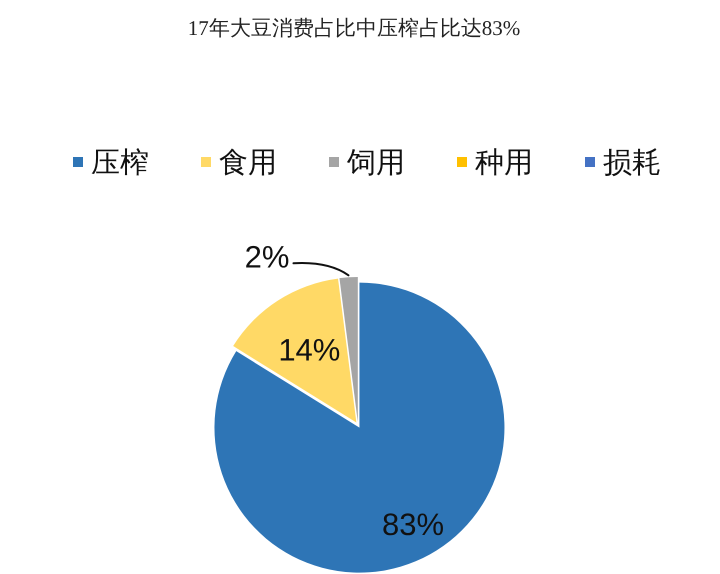 The width and height of the screenshot is (720, 574). I want to click on data-label: 83%, so click(413, 524).